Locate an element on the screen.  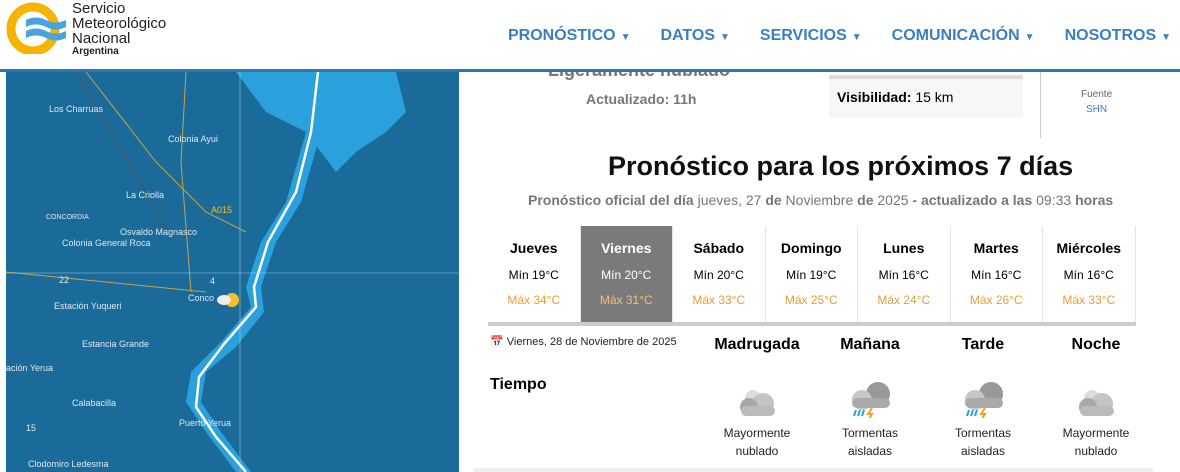
map-label: 15 is located at coordinates (31, 428).